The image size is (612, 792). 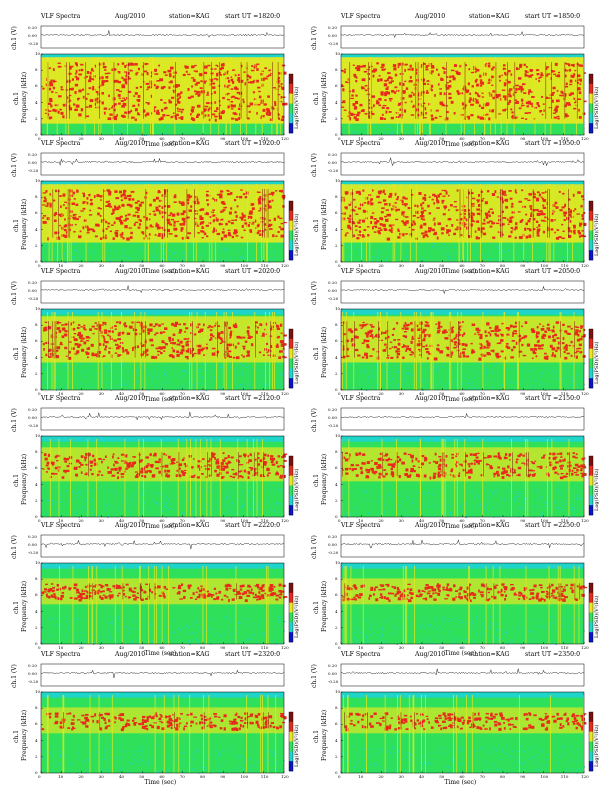 What do you see at coordinates (336, 373) in the screenshot?
I see `freq-tick-label: 2` at bounding box center [336, 373].